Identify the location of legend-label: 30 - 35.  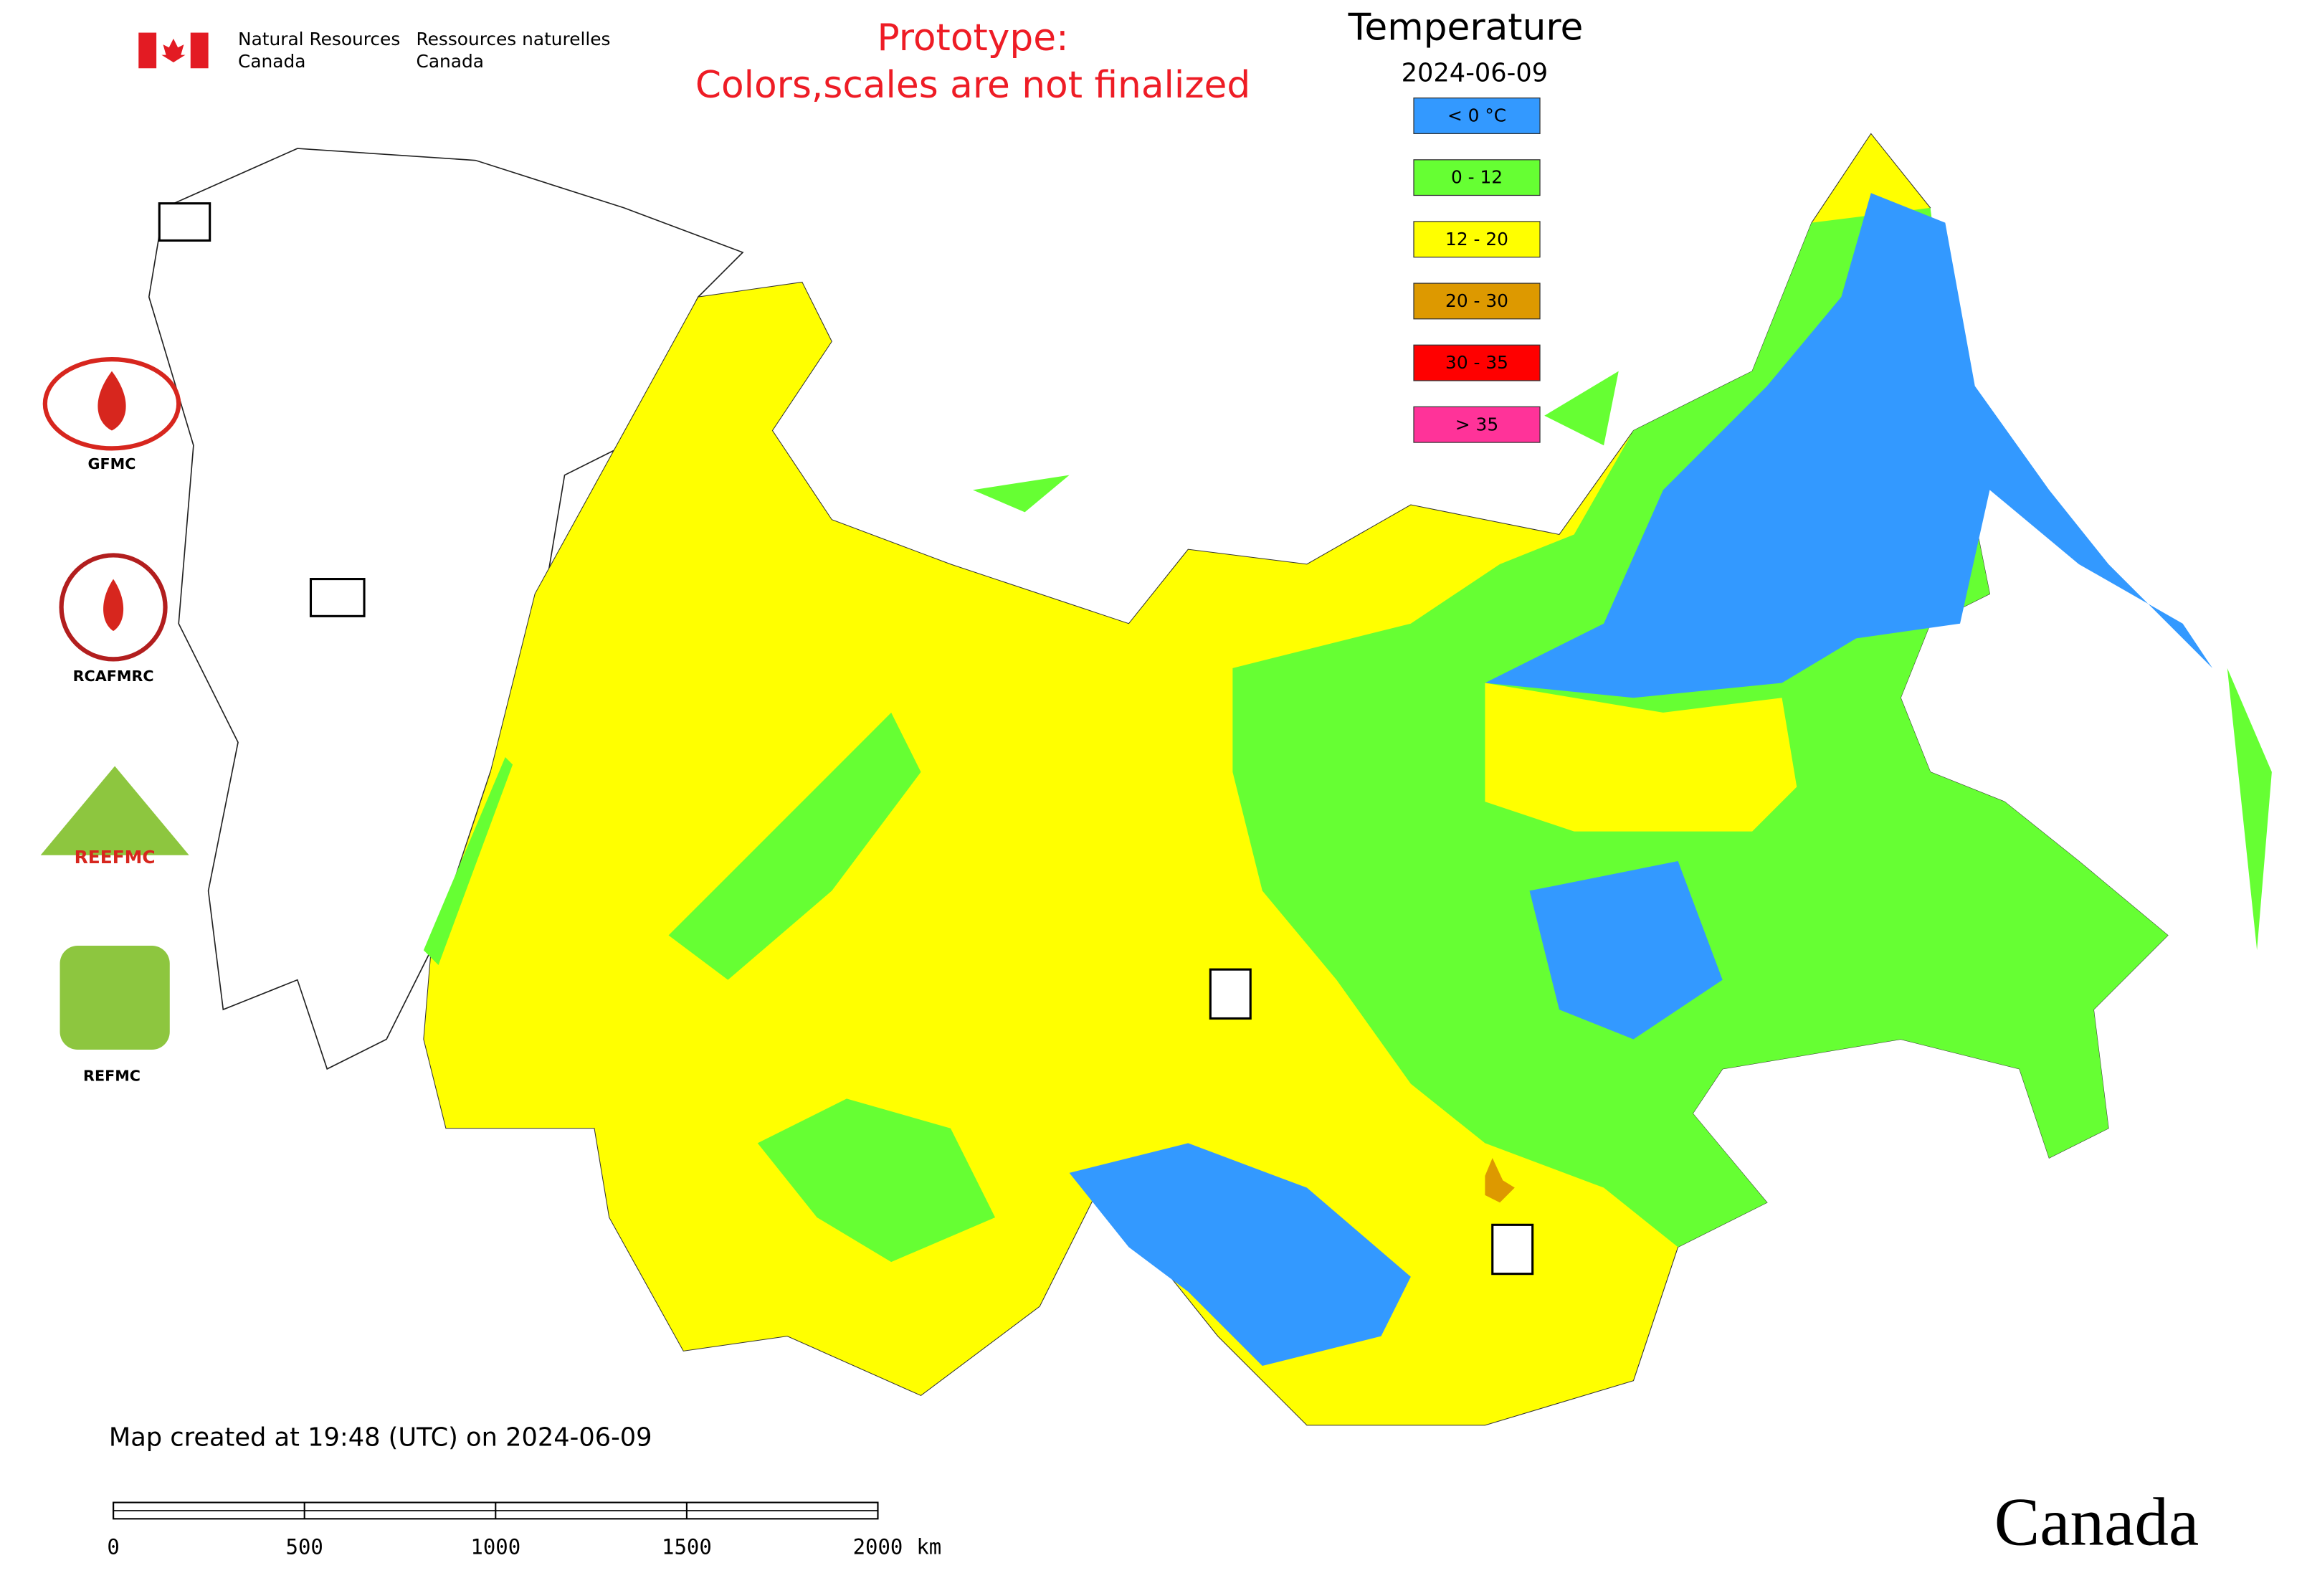
(1477, 362).